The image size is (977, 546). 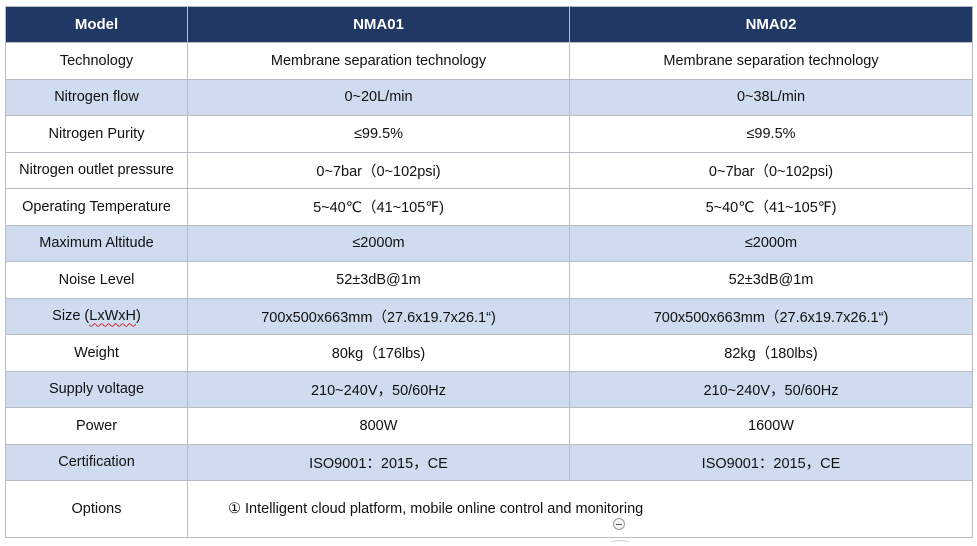 What do you see at coordinates (112, 316) in the screenshot?
I see `size-label-dimensions: LxWxH` at bounding box center [112, 316].